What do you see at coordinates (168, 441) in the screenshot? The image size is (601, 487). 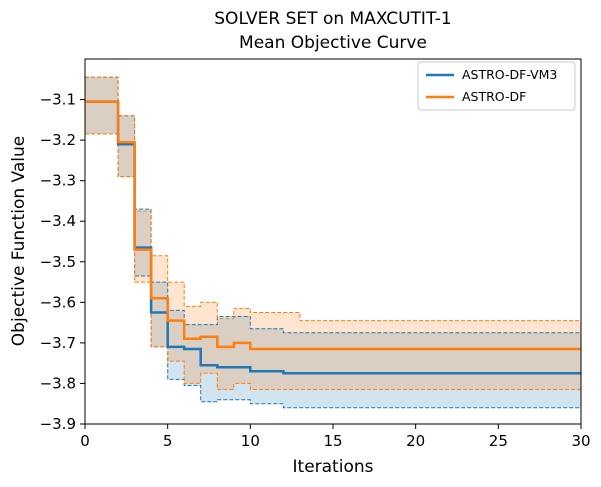 I see `x-tick-label: 5` at bounding box center [168, 441].